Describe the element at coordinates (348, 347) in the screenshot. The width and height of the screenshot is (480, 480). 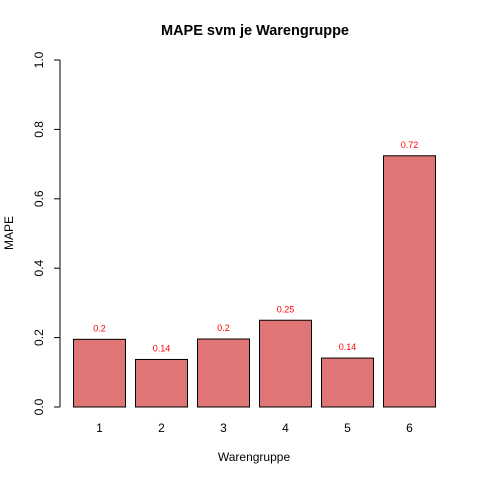
I see `data-label-5: 0.14` at that location.